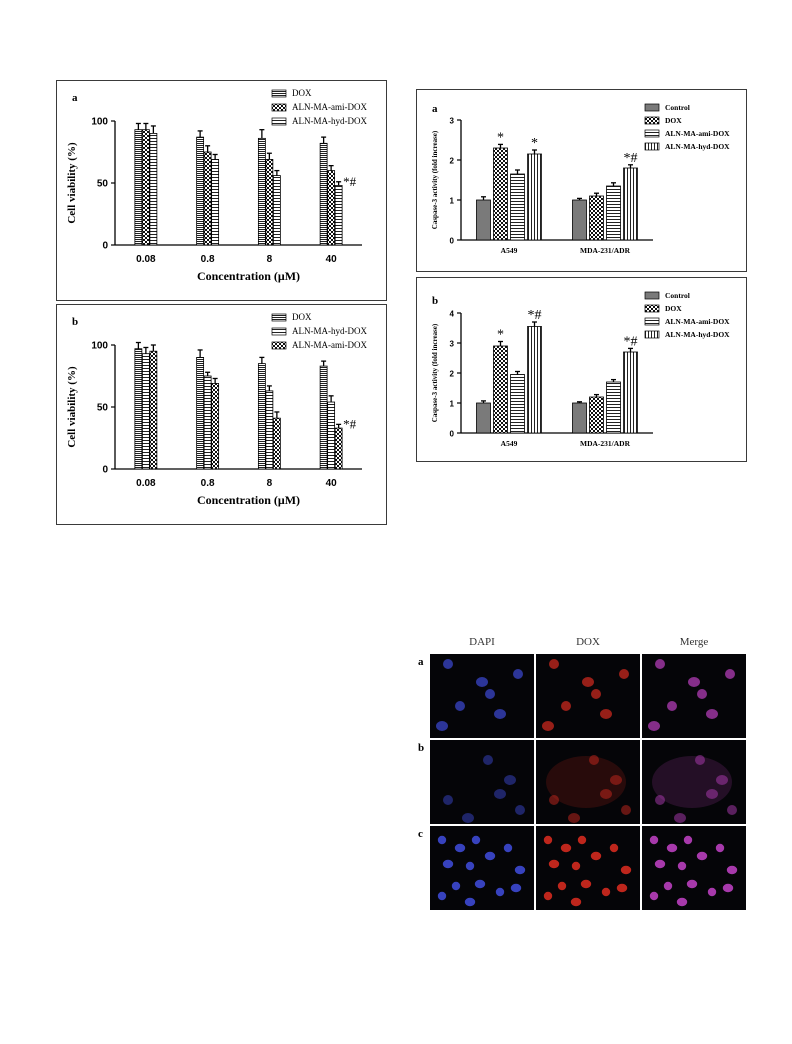 This screenshot has height=1044, width=792. Describe the element at coordinates (588, 696) in the screenshot. I see `micro-panel-a-dox` at that location.